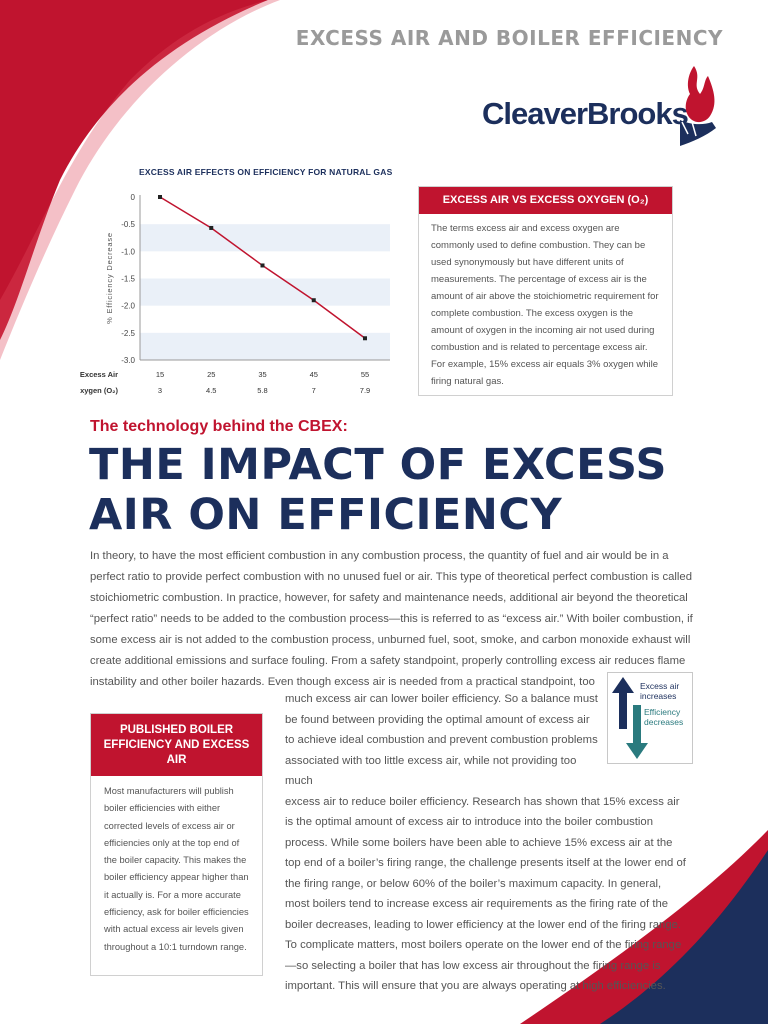 Image resolution: width=768 pixels, height=1024 pixels. Describe the element at coordinates (326, 515) in the screenshot. I see `headline-line-2: AIR ON EFFICIENCY` at that location.